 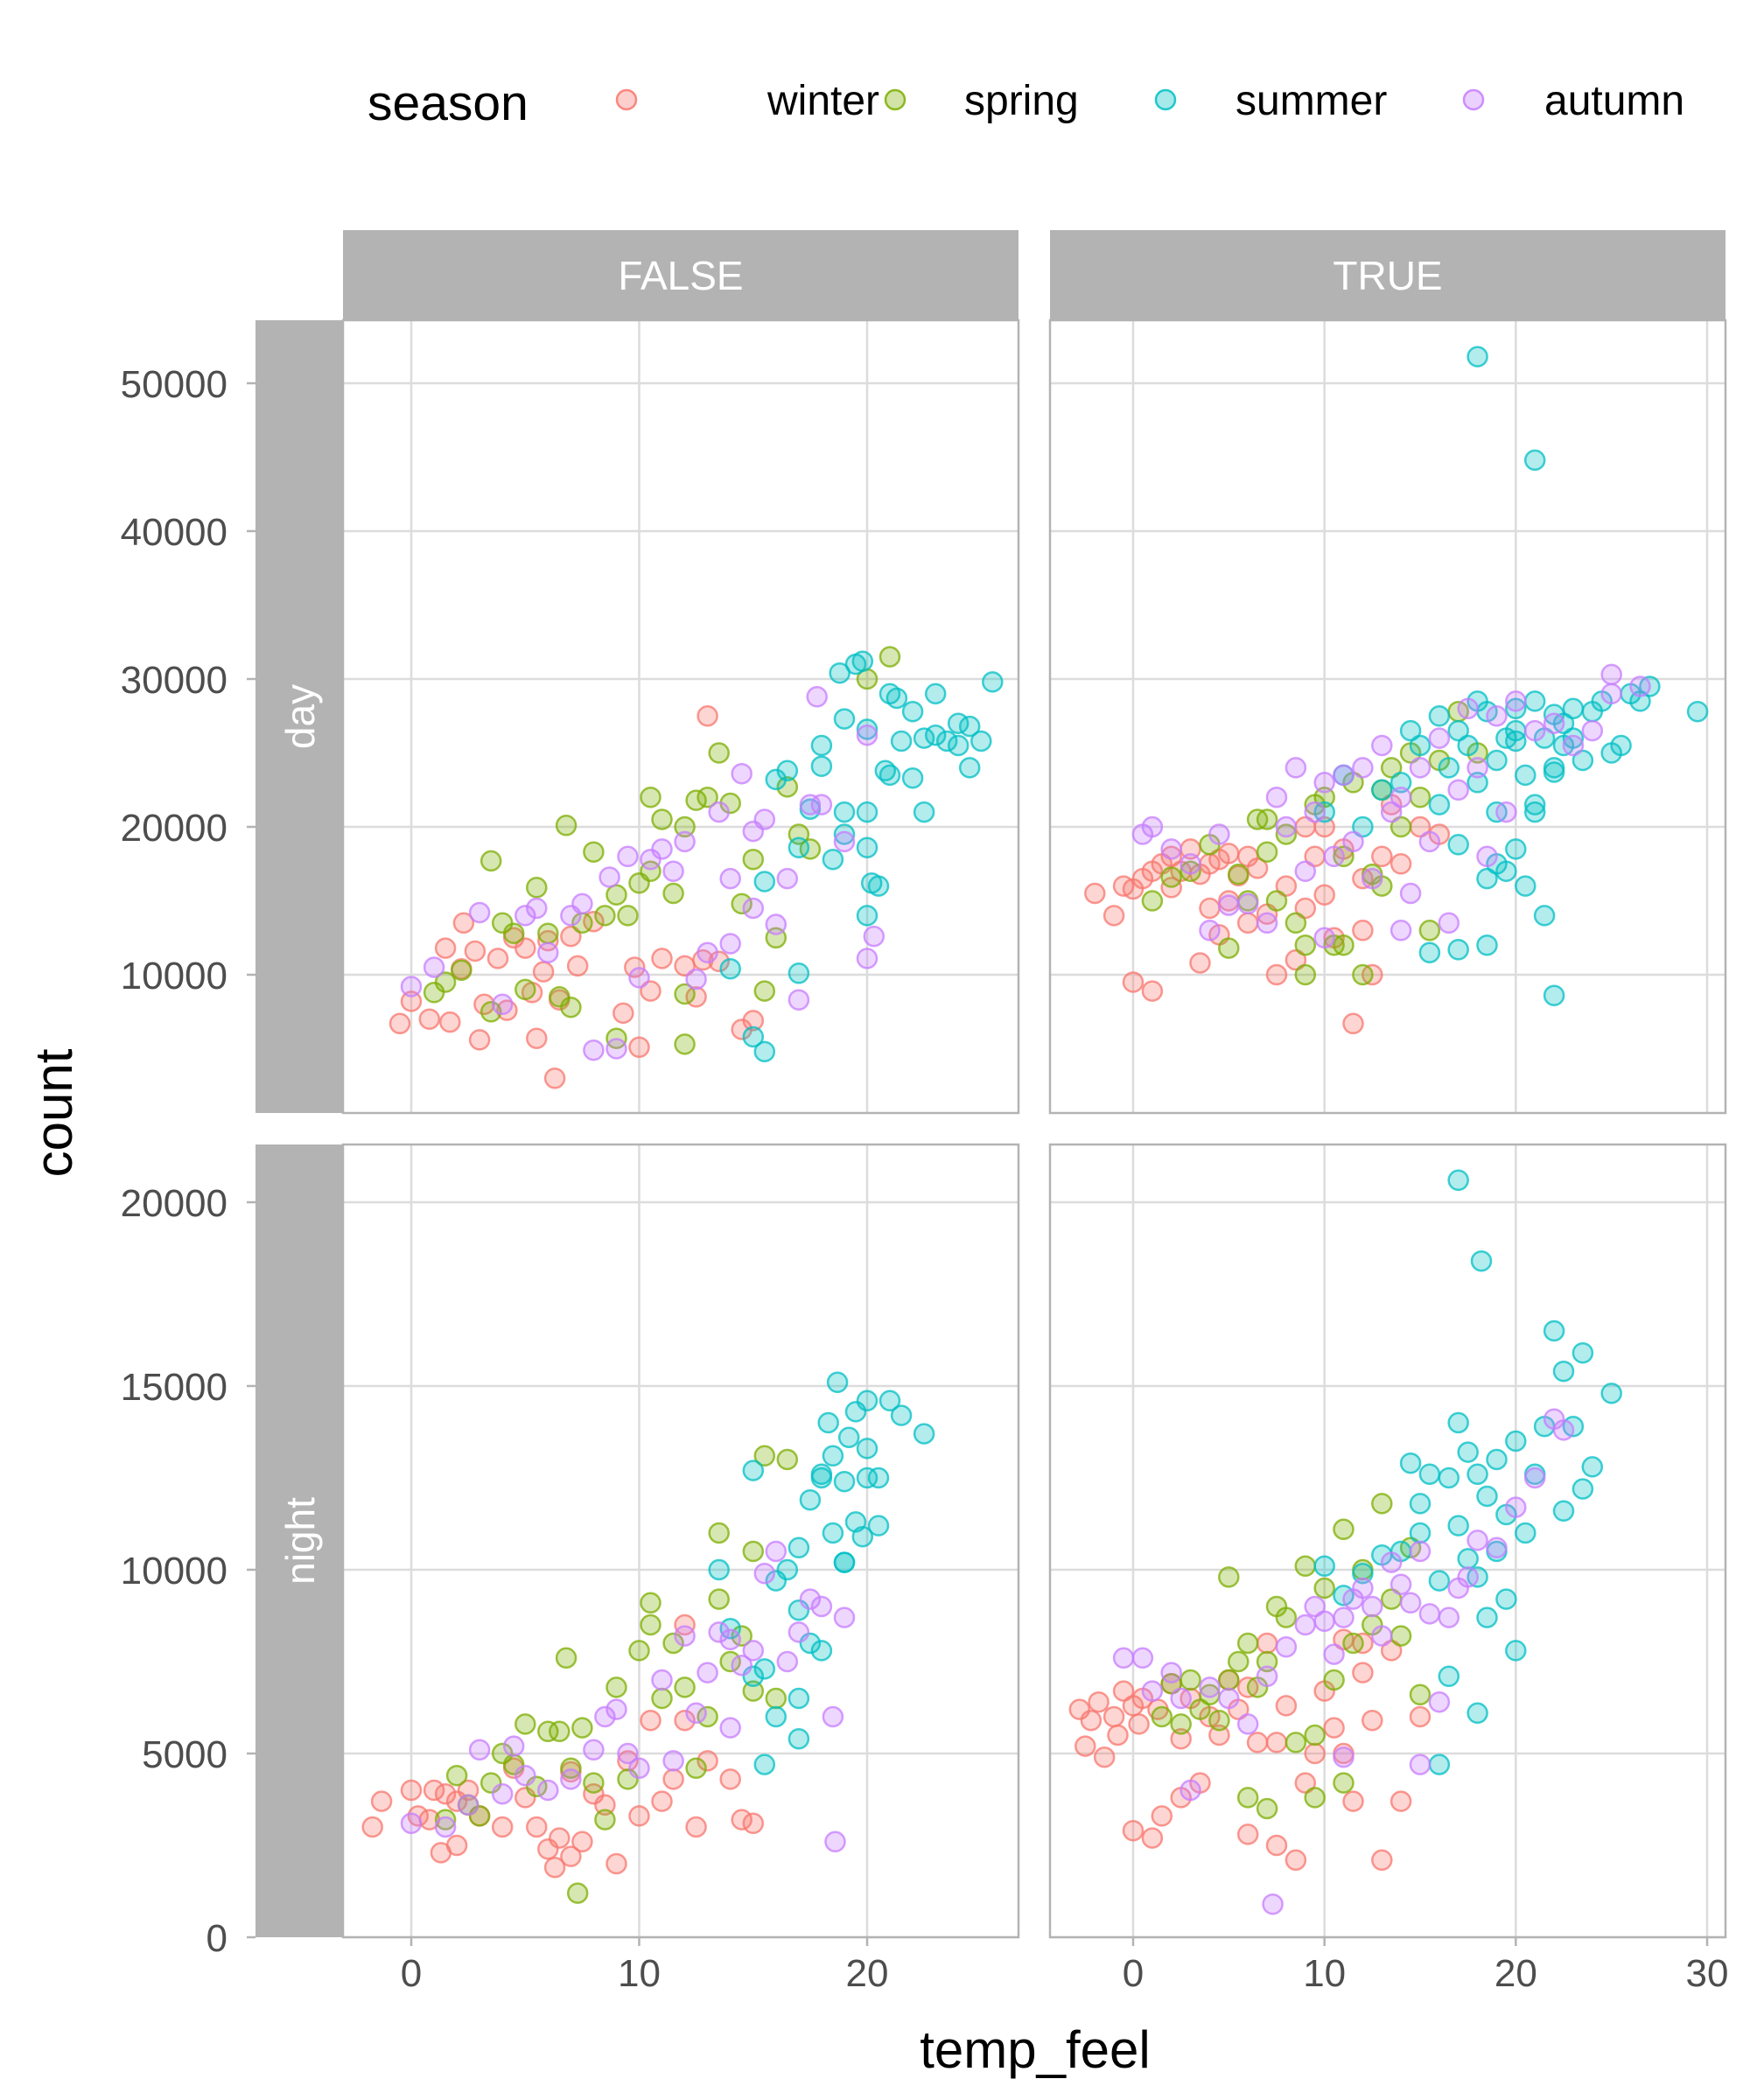 I want to click on legend-title: season, so click(x=448, y=103).